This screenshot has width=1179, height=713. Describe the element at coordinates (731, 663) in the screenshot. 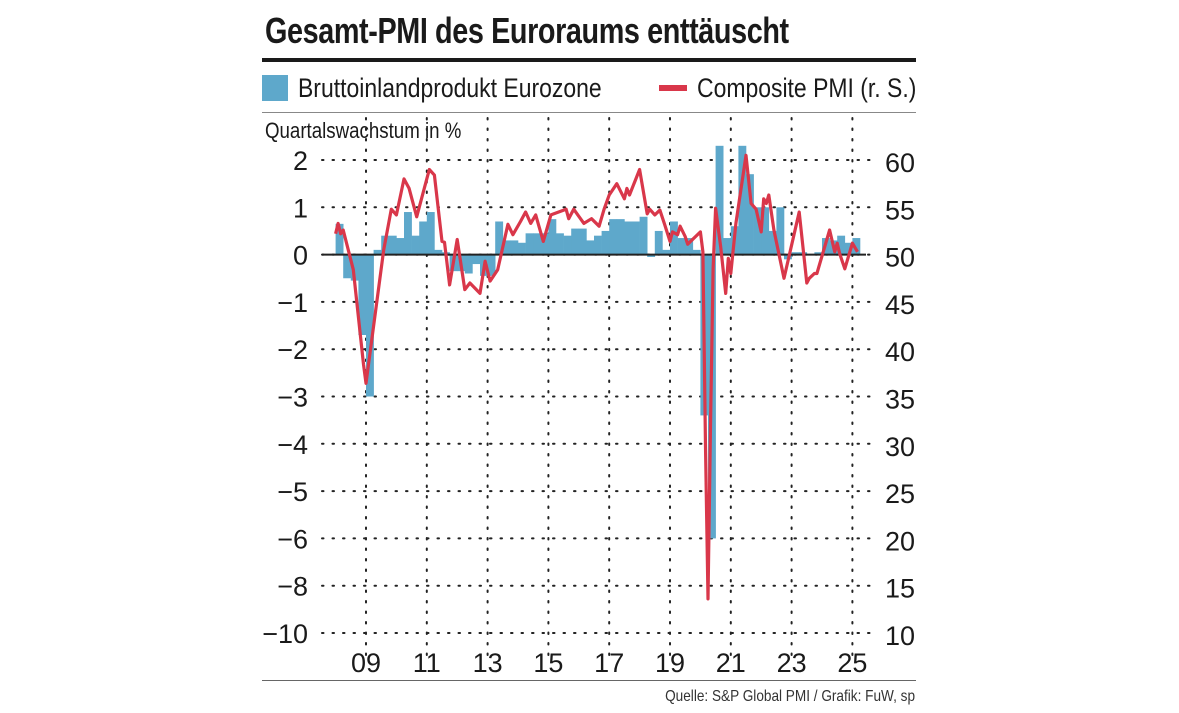

I see `x-tick-label: 21` at that location.